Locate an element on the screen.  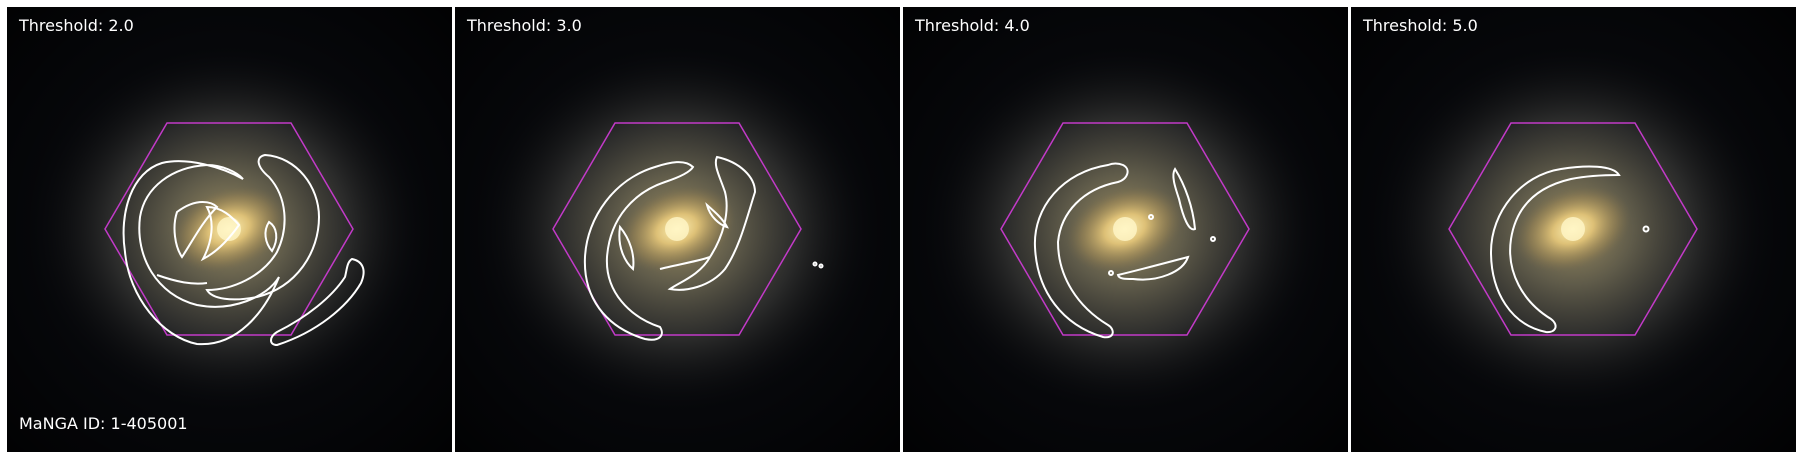
manga-id-label: MaNGA ID: 1-405001 is located at coordinates (103, 423).